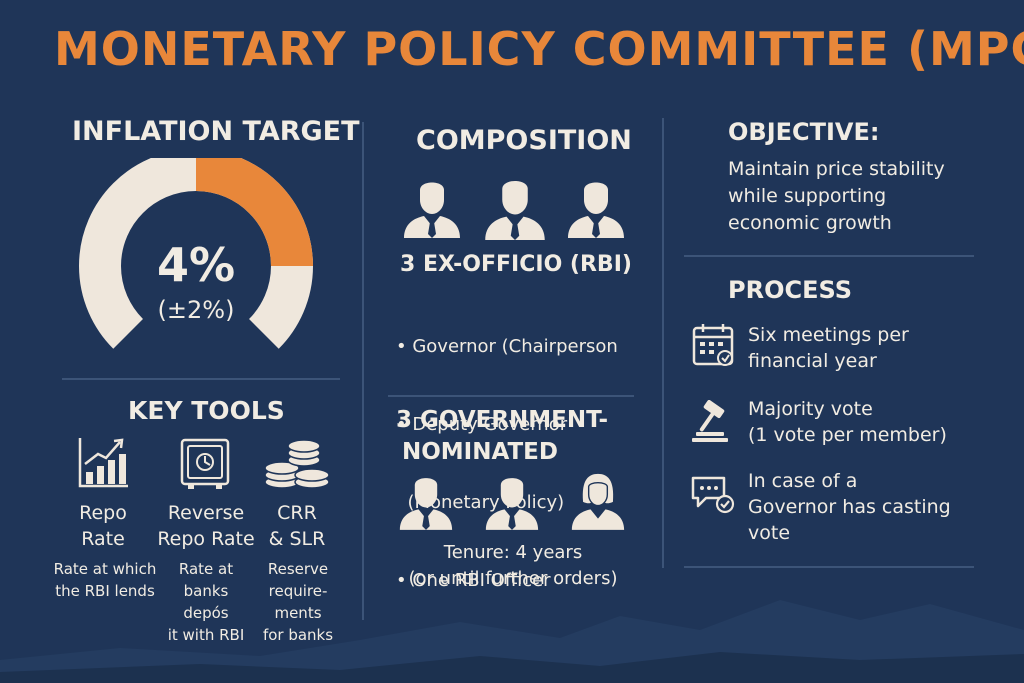 The width and height of the screenshot is (1024, 683). I want to click on list-item: • One RBI Officer, so click(473, 580).